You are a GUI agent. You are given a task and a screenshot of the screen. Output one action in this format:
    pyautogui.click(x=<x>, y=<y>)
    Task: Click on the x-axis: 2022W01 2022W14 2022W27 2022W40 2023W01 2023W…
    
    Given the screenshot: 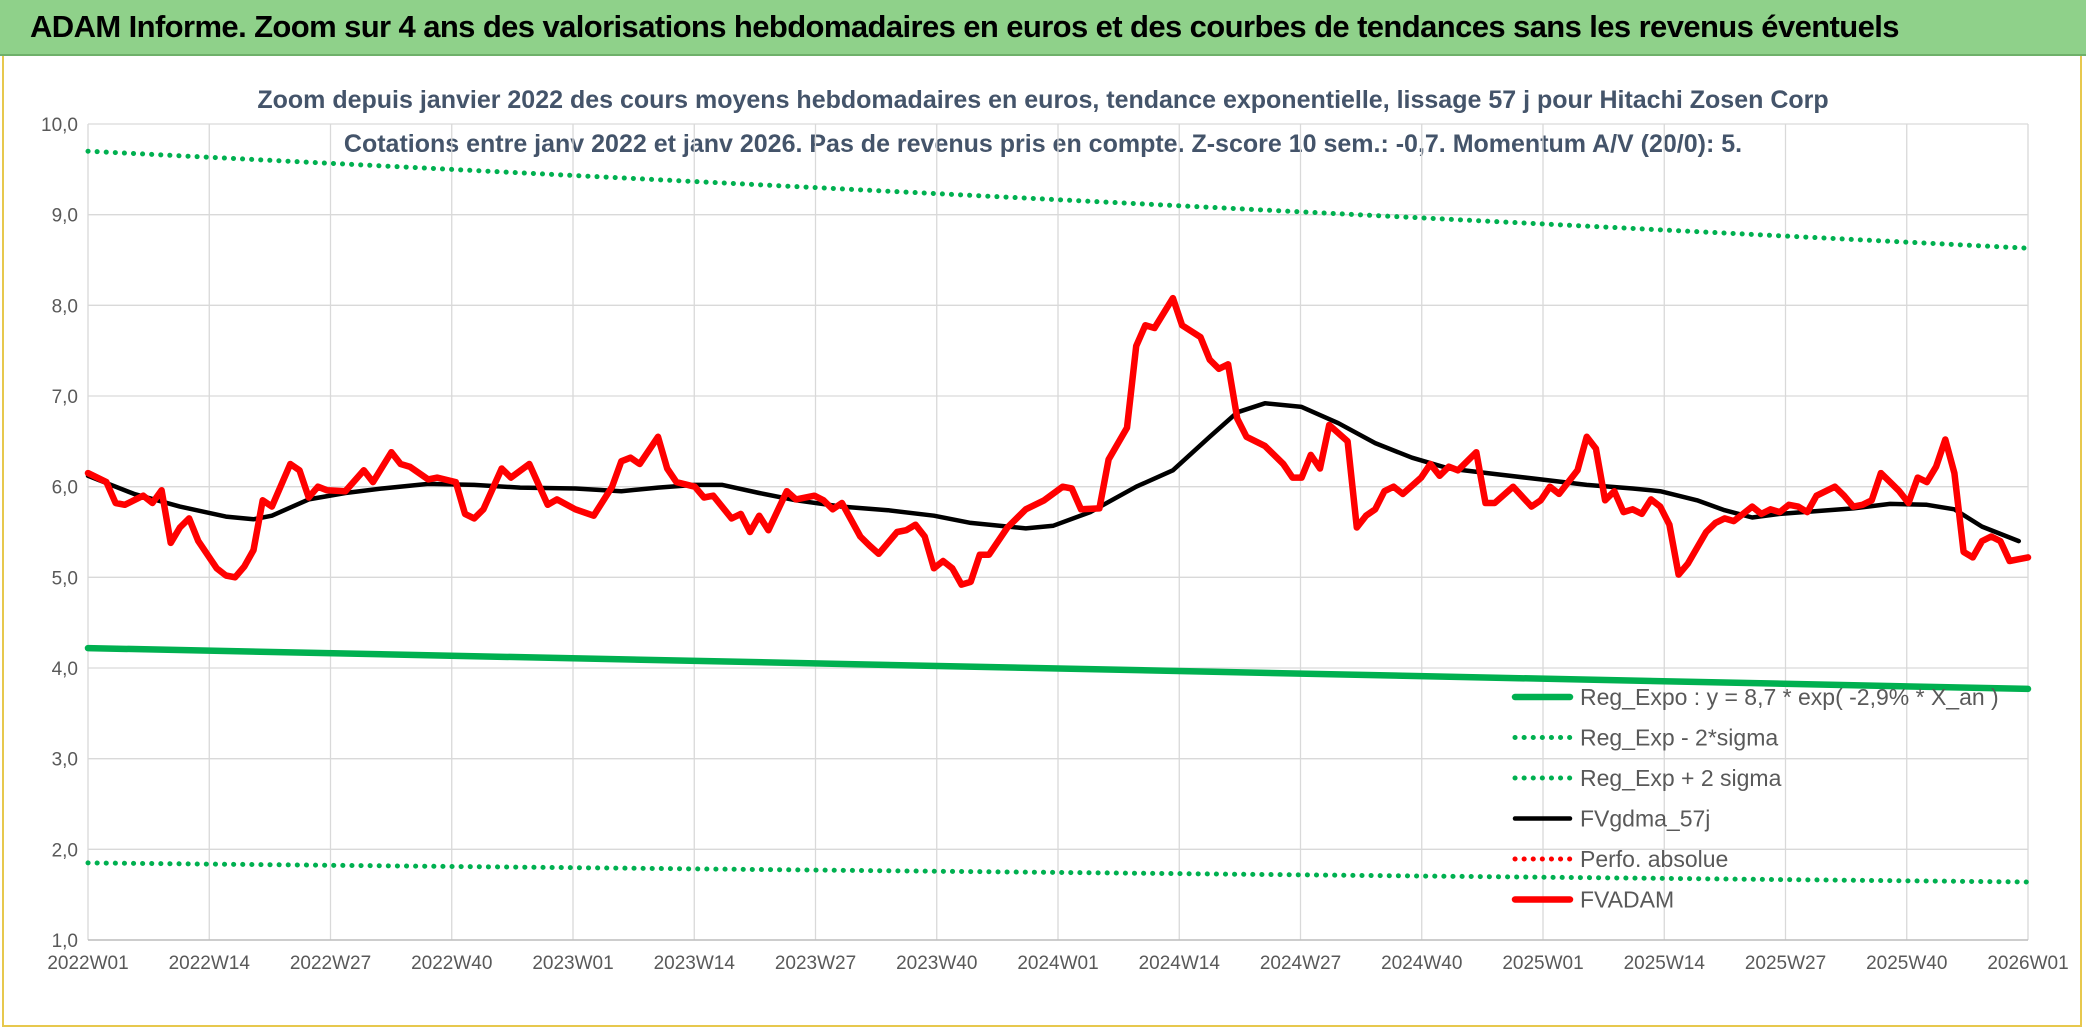 What is the action you would take?
    pyautogui.click(x=1057, y=963)
    